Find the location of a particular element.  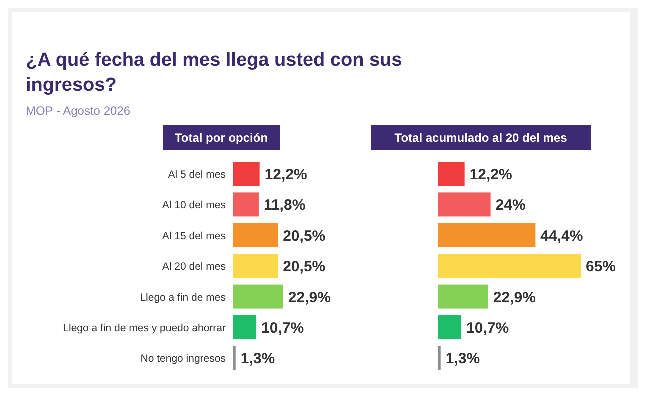

data-label: 11,8% is located at coordinates (285, 205).